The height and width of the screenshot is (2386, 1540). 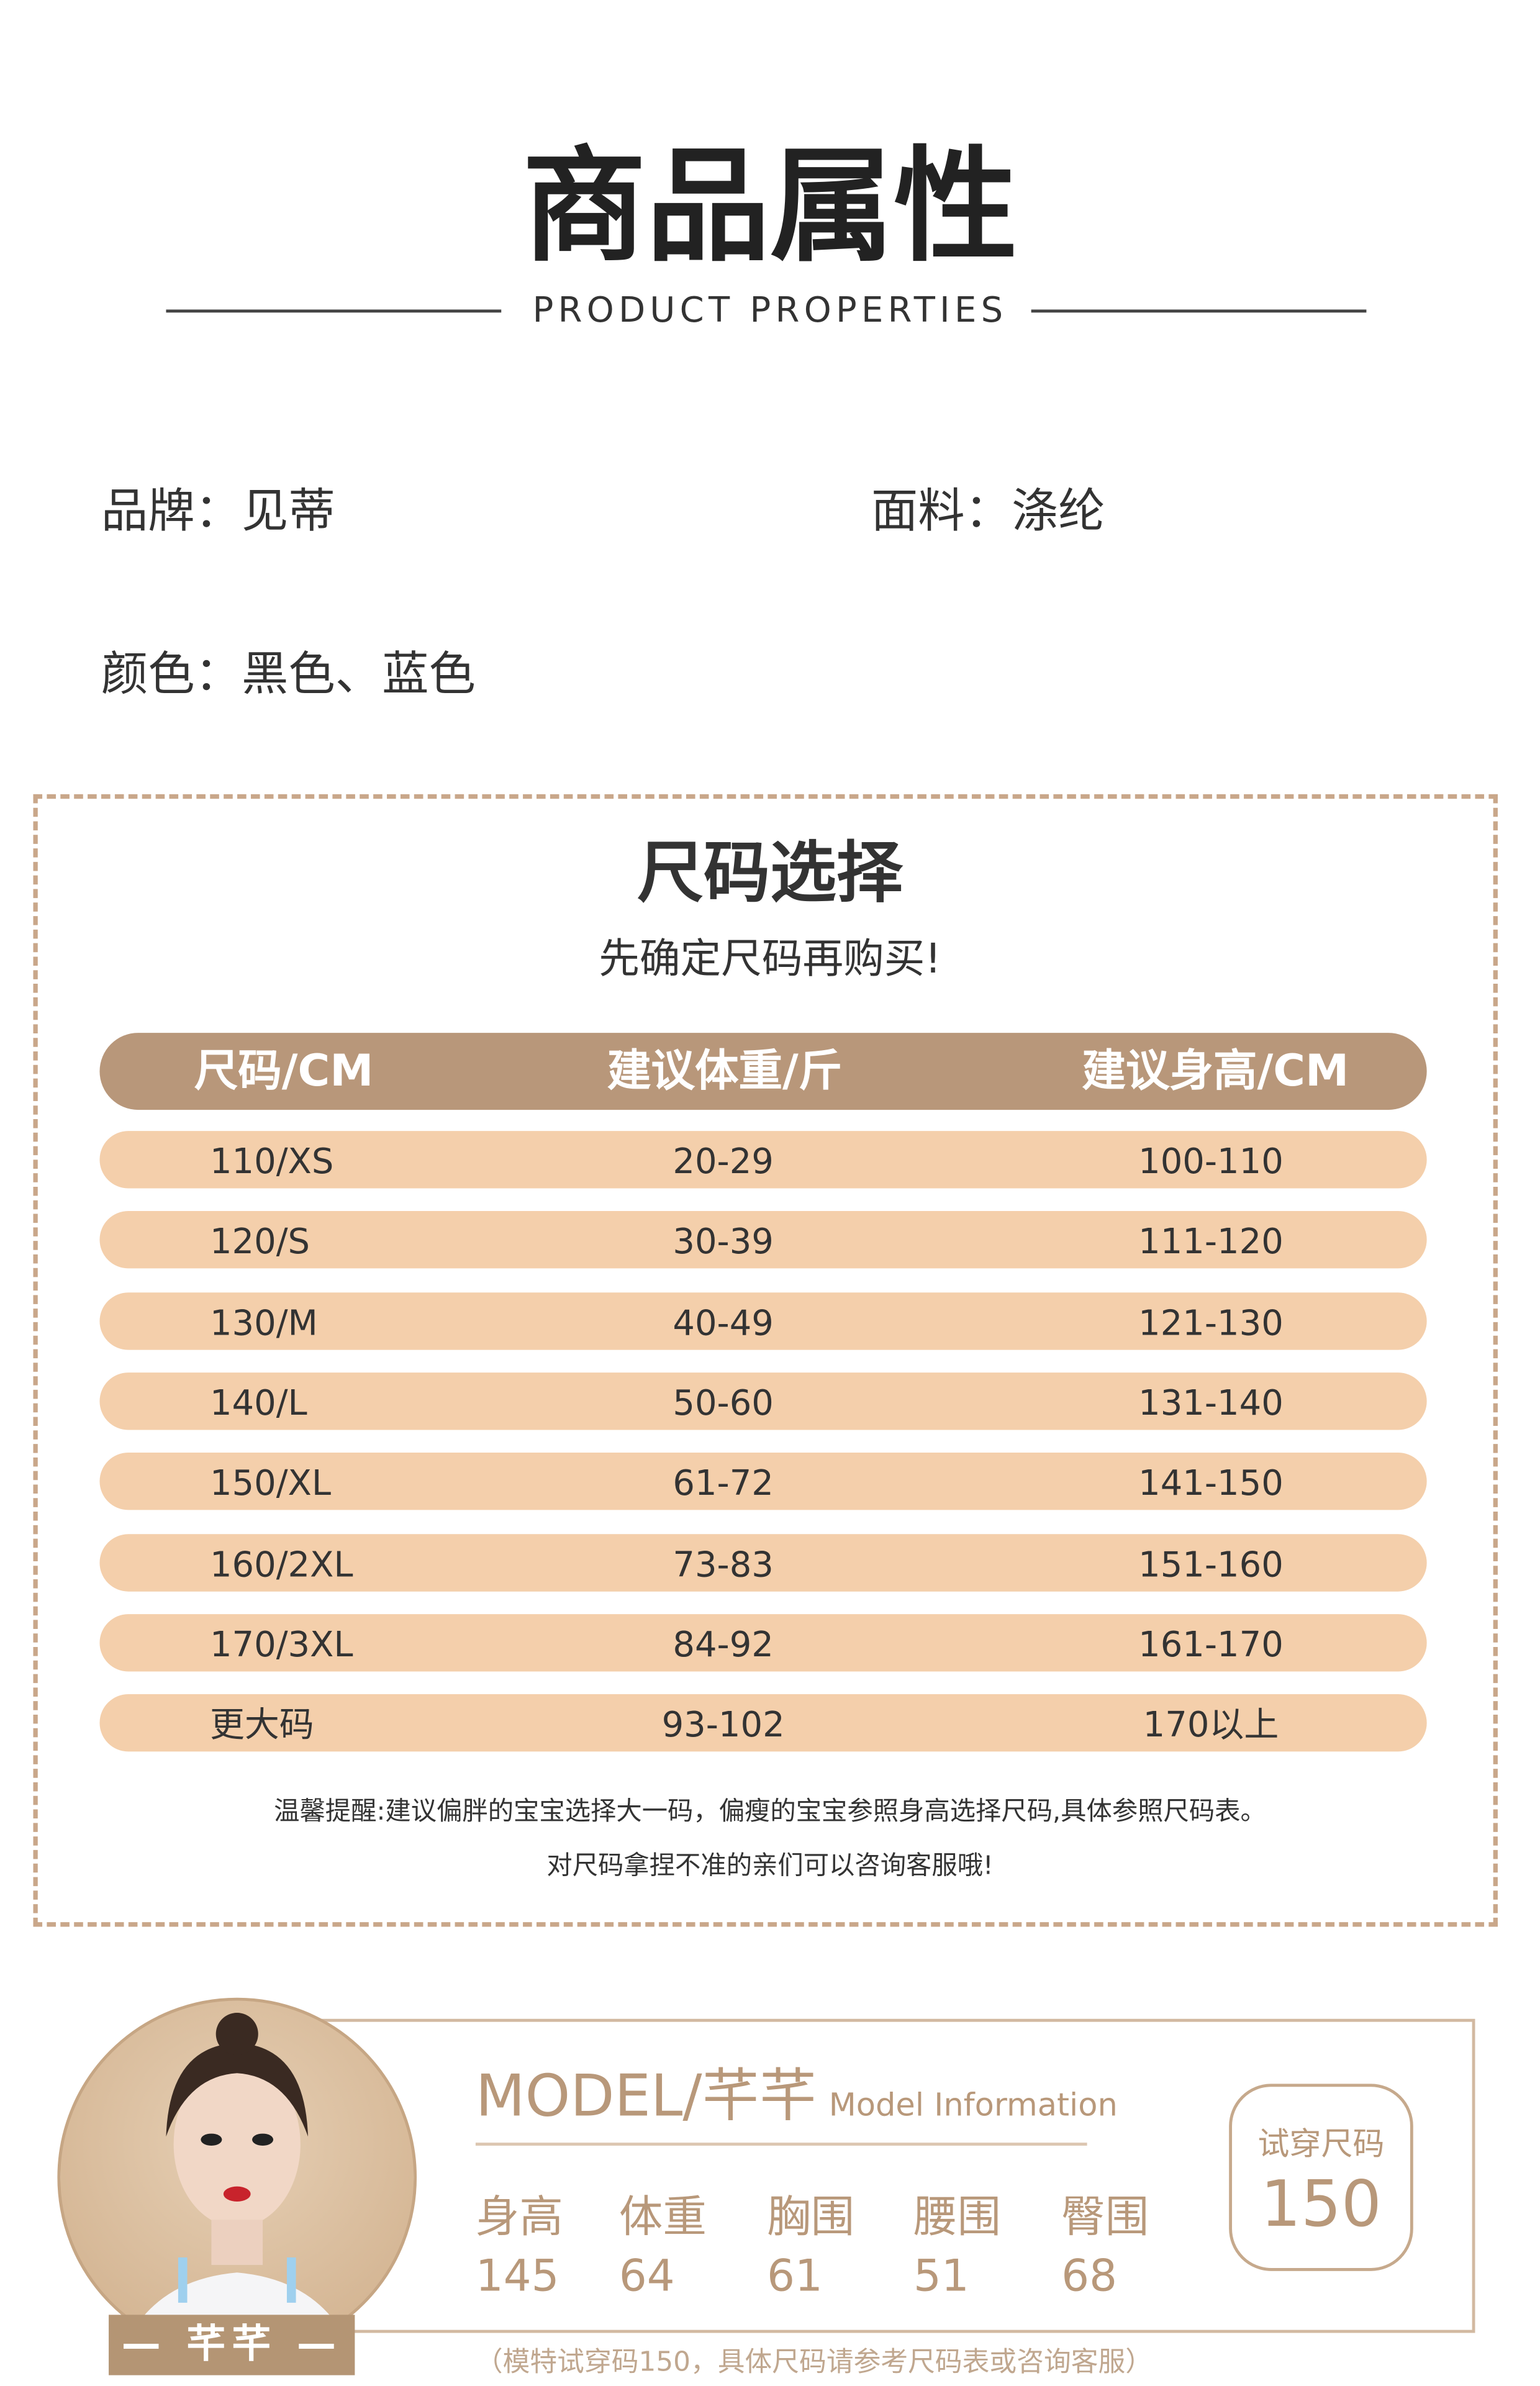 I want to click on height-cell: 131-140, so click(x=1211, y=1404).